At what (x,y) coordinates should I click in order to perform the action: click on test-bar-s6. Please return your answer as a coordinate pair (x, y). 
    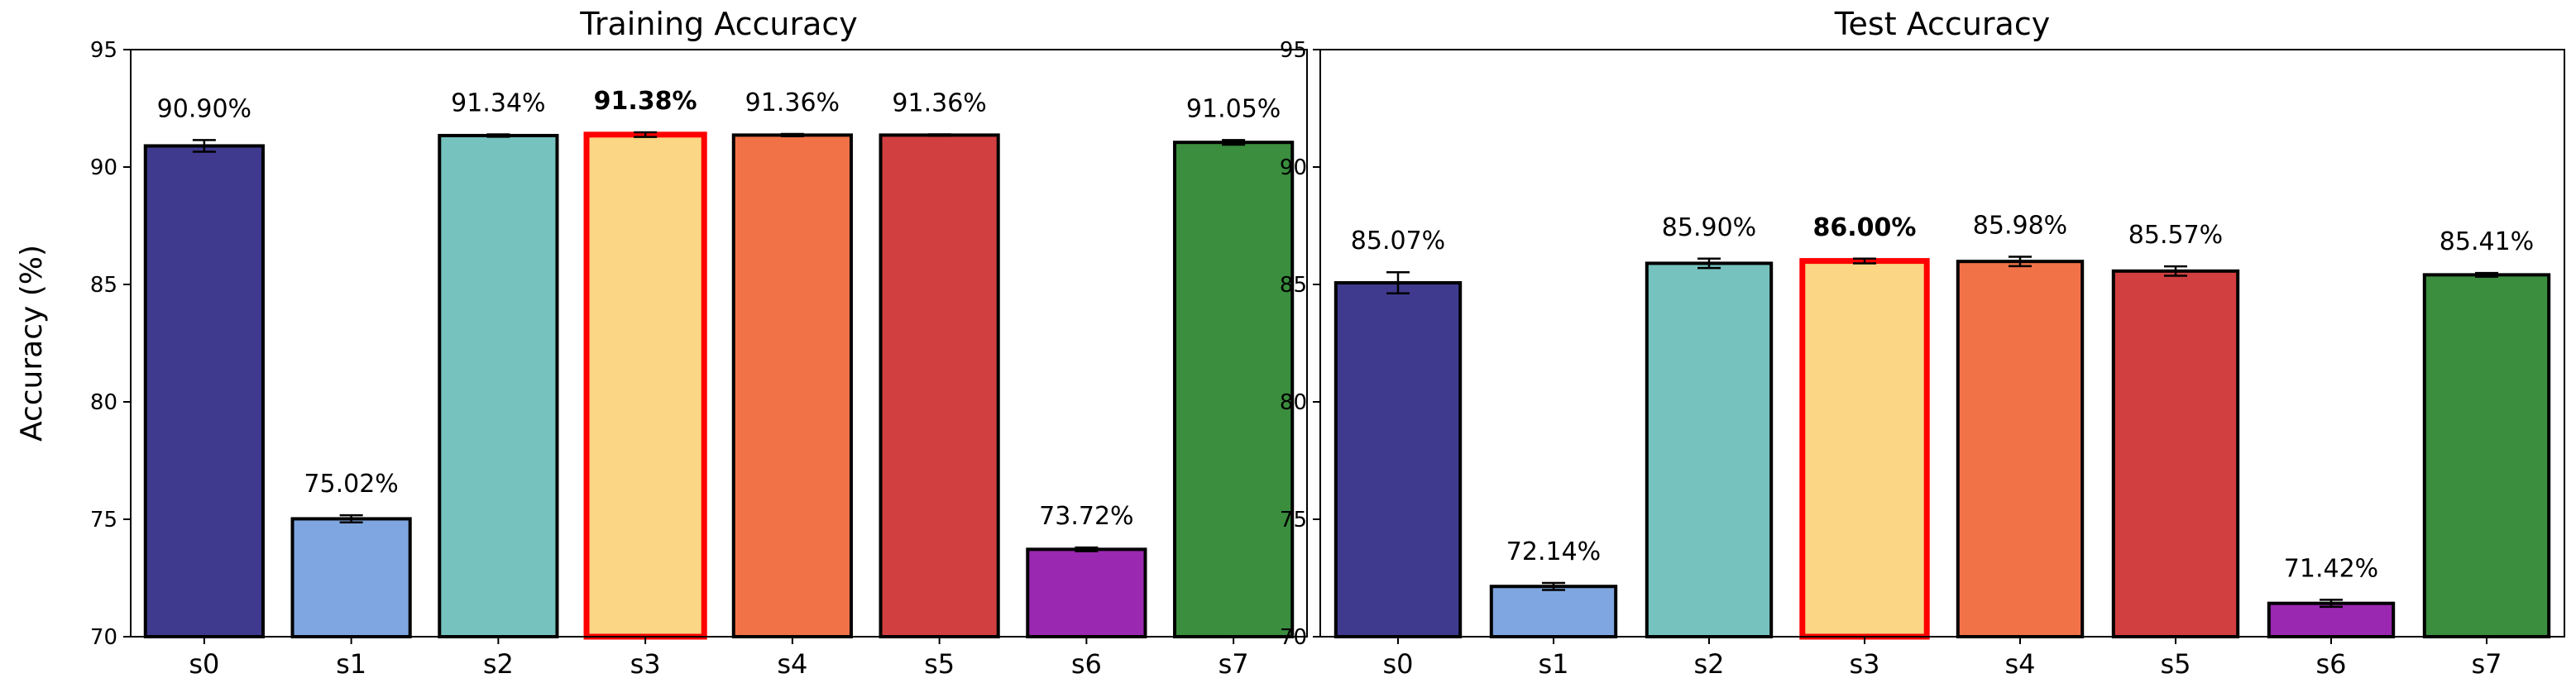
    Looking at the image, I should click on (2332, 620).